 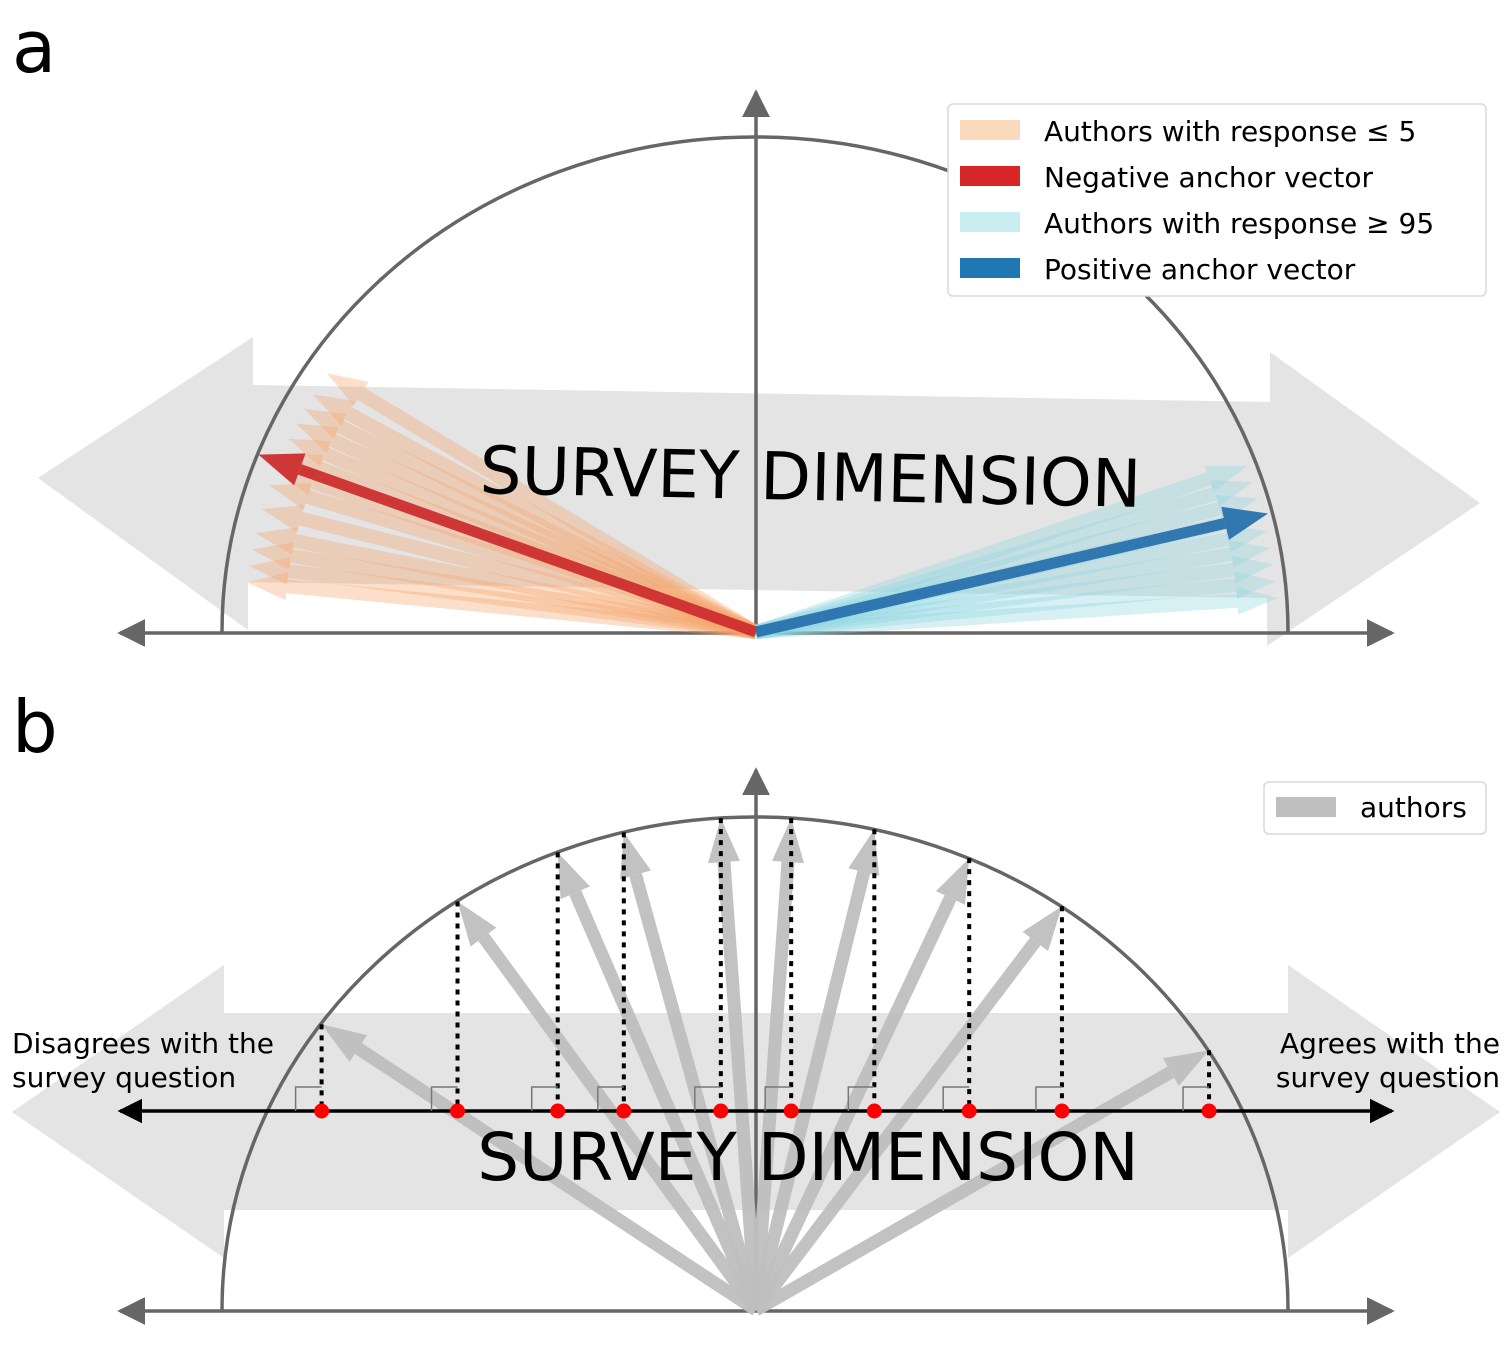 I want to click on left-label-line2: survey question, so click(x=124, y=1077).